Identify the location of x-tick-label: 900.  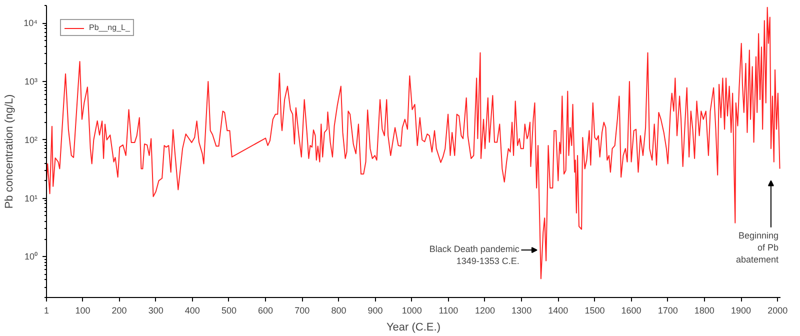
(375, 311).